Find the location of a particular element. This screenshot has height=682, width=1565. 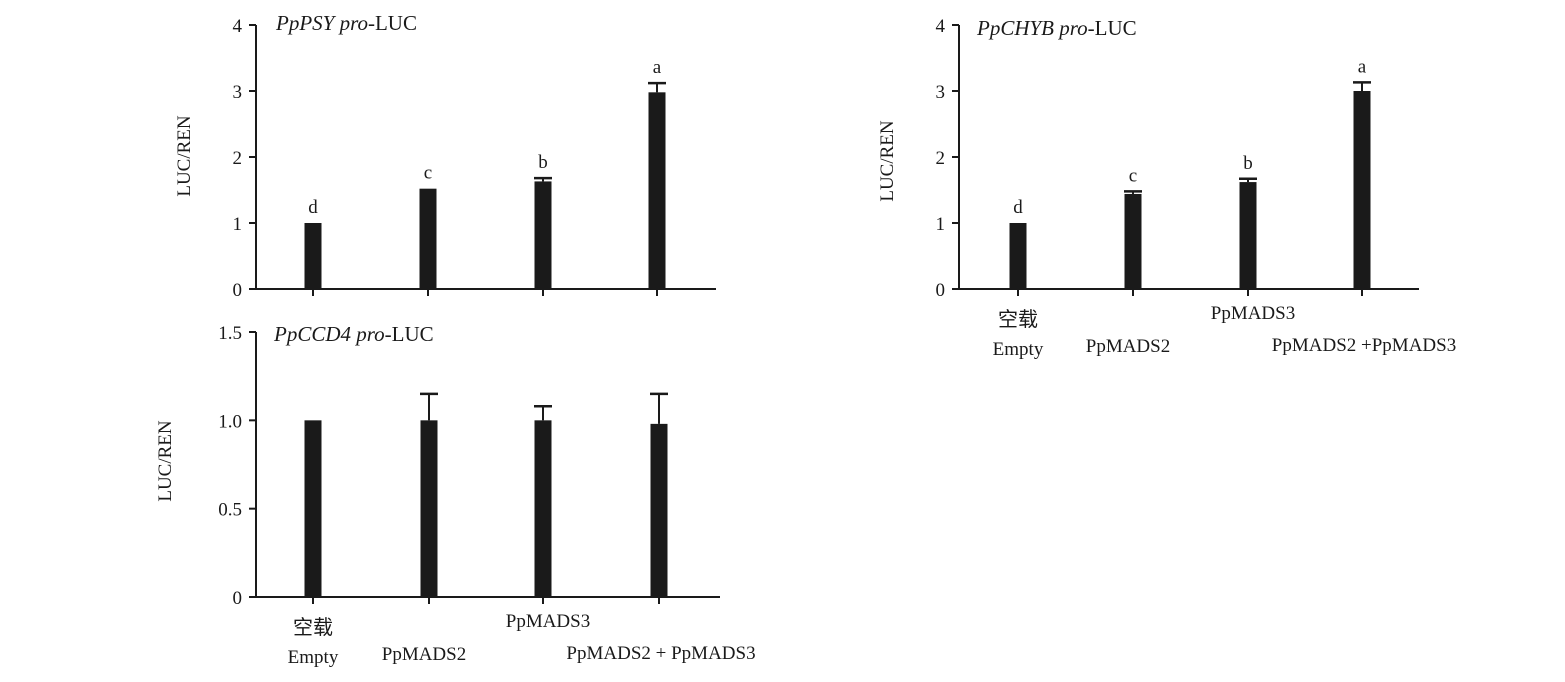

chart-panel-1: 0 1 2 3 4 LUC/REN PpPSY pro-LUC d c b a is located at coordinates (445, 156).